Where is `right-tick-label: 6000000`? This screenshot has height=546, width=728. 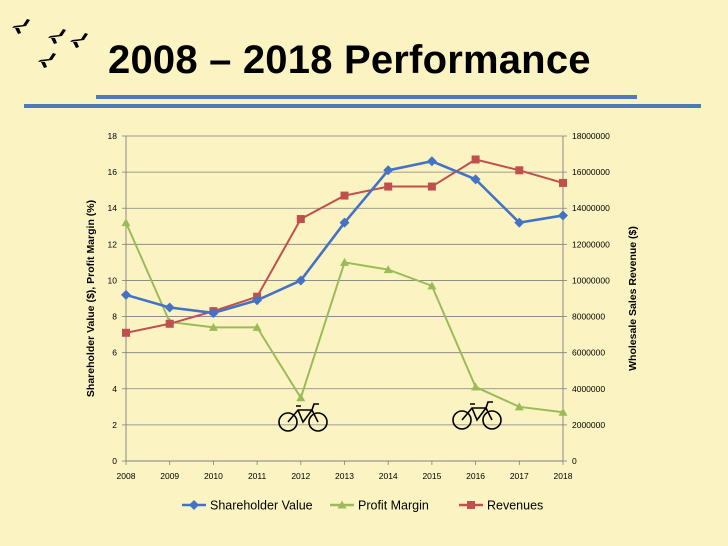
right-tick-label: 6000000 is located at coordinates (588, 353).